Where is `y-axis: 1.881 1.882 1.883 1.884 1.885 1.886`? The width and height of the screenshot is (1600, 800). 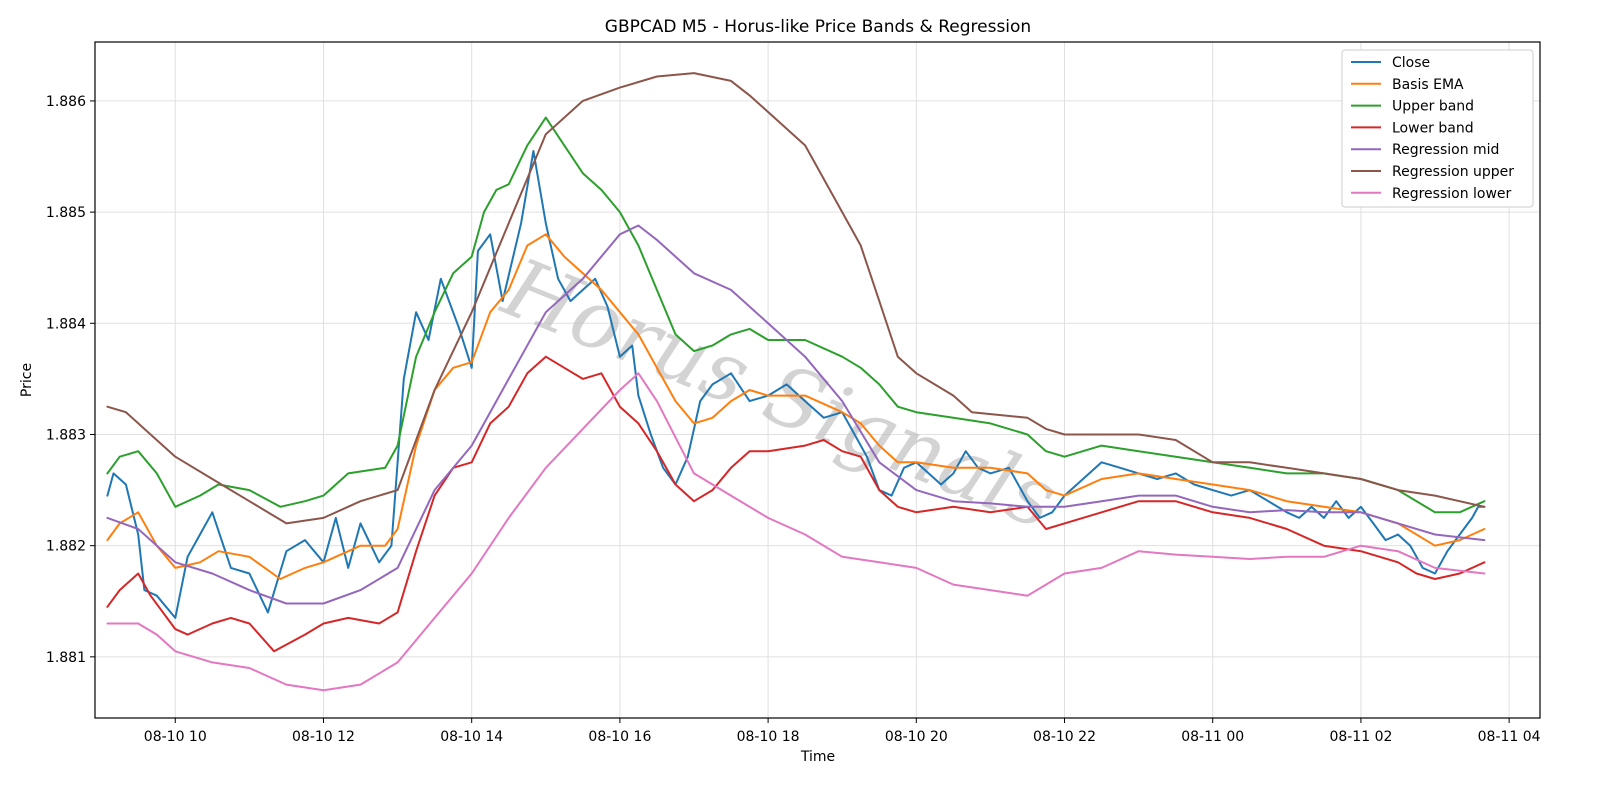
y-axis: 1.881 1.882 1.883 1.884 1.885 1.886 is located at coordinates (70, 380).